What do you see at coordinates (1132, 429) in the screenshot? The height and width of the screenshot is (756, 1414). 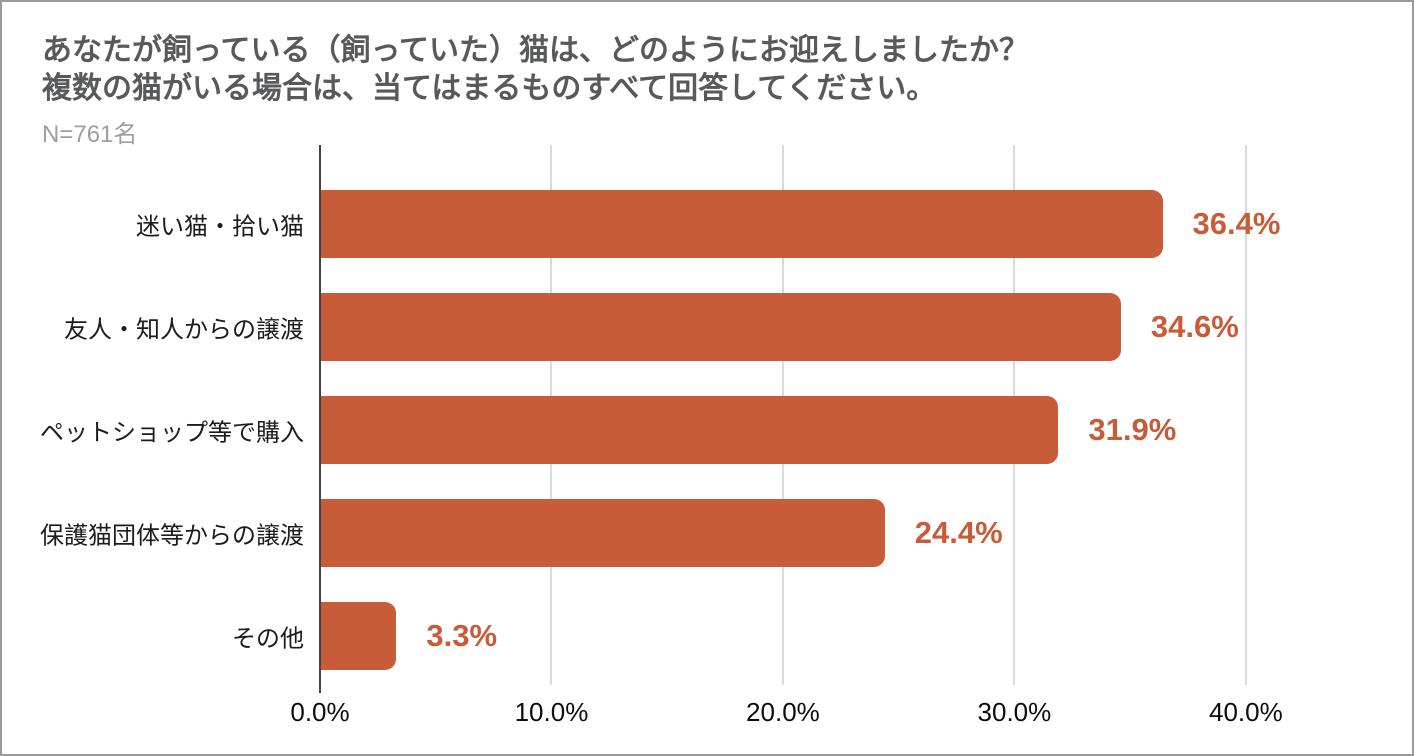 I see `value-label: 31.9%` at bounding box center [1132, 429].